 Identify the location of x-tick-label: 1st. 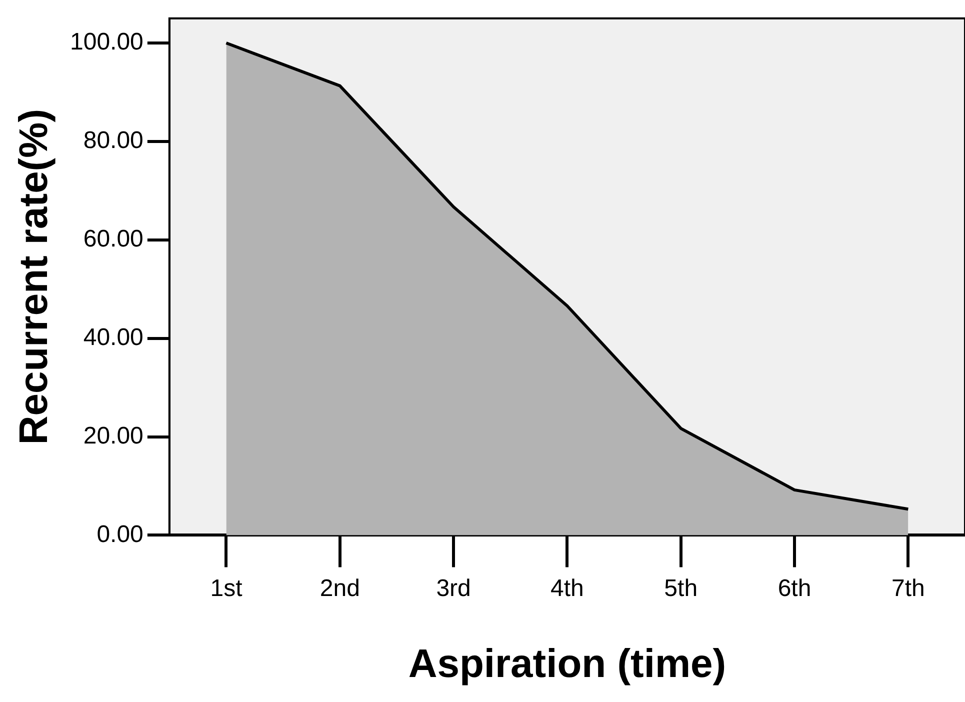
(226, 588).